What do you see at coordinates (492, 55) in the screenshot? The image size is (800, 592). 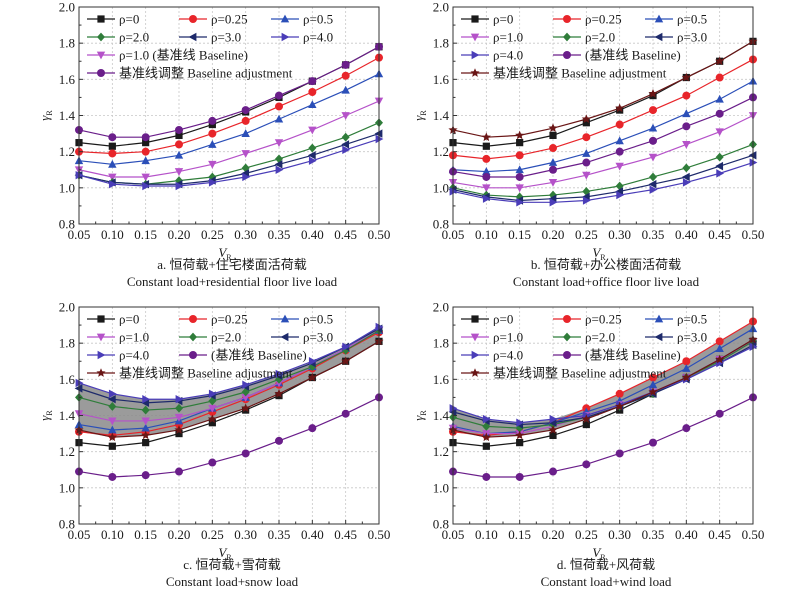 I see `legend-item-rho4: ρ=4.0` at bounding box center [492, 55].